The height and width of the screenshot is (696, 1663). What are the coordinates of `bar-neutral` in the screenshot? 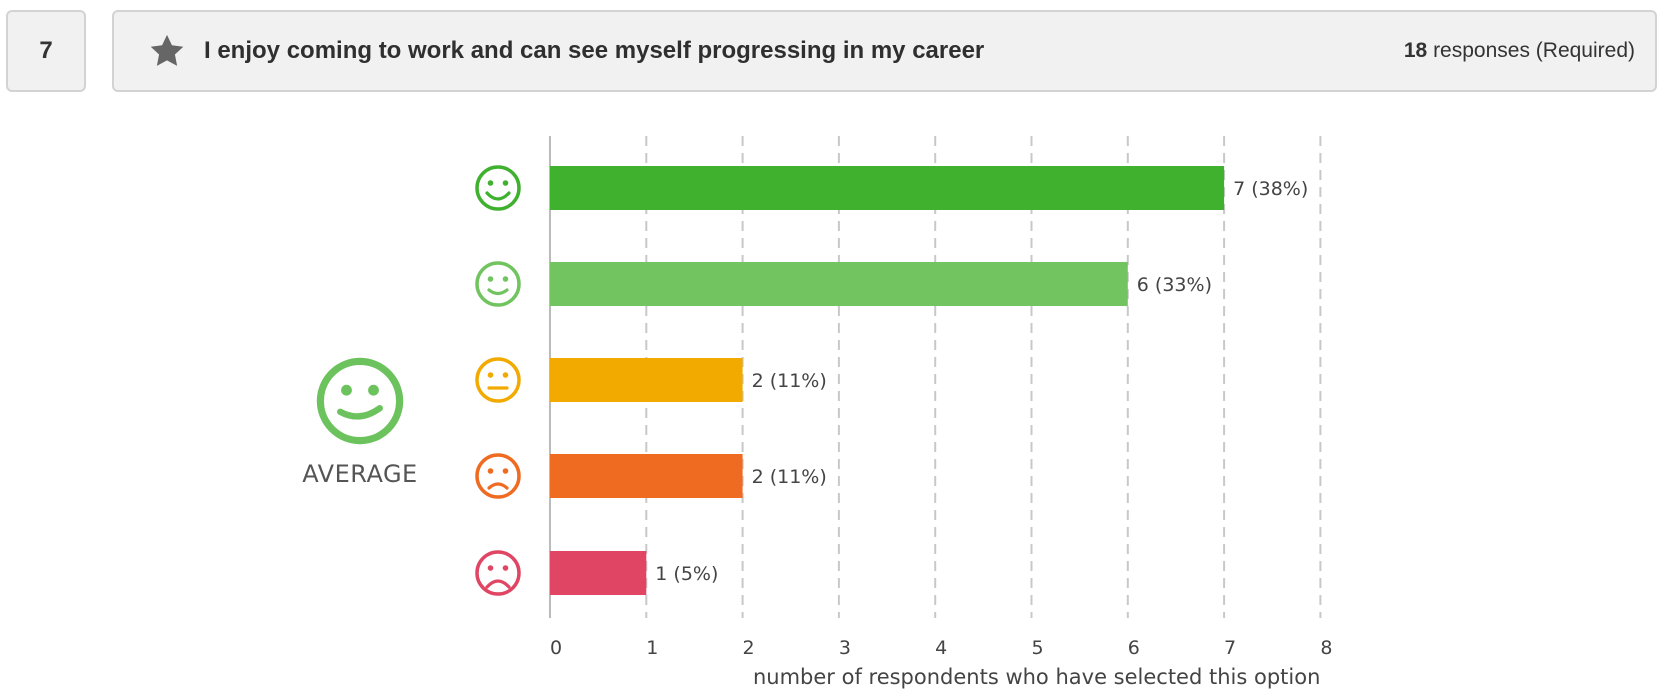 It's located at (646, 380).